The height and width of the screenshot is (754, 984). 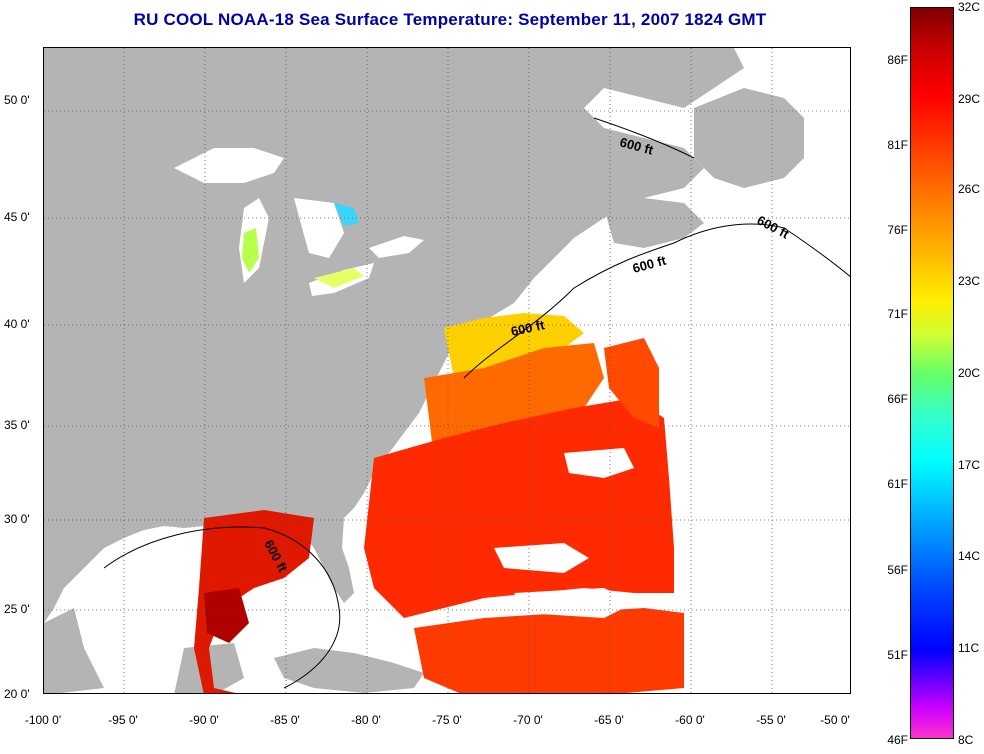 What do you see at coordinates (897, 314) in the screenshot?
I see `colorbar-fahrenheit-label: 71F` at bounding box center [897, 314].